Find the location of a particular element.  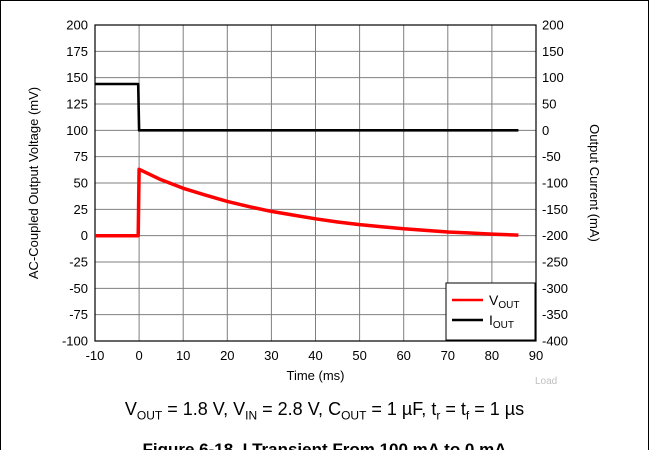

x-tick-label: -10 is located at coordinates (95, 355).